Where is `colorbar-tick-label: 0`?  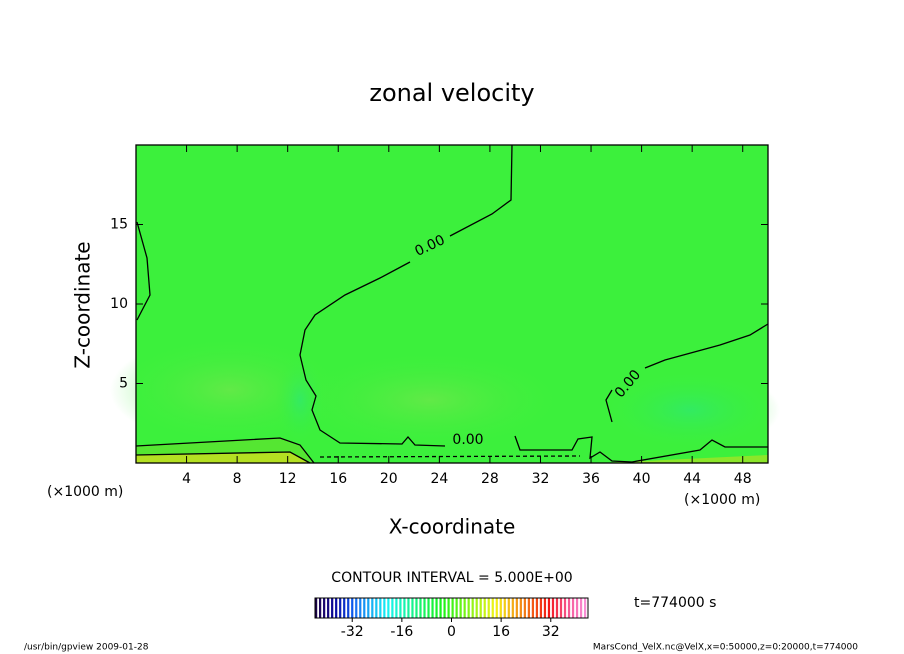
colorbar-tick-label: 0 is located at coordinates (451, 632).